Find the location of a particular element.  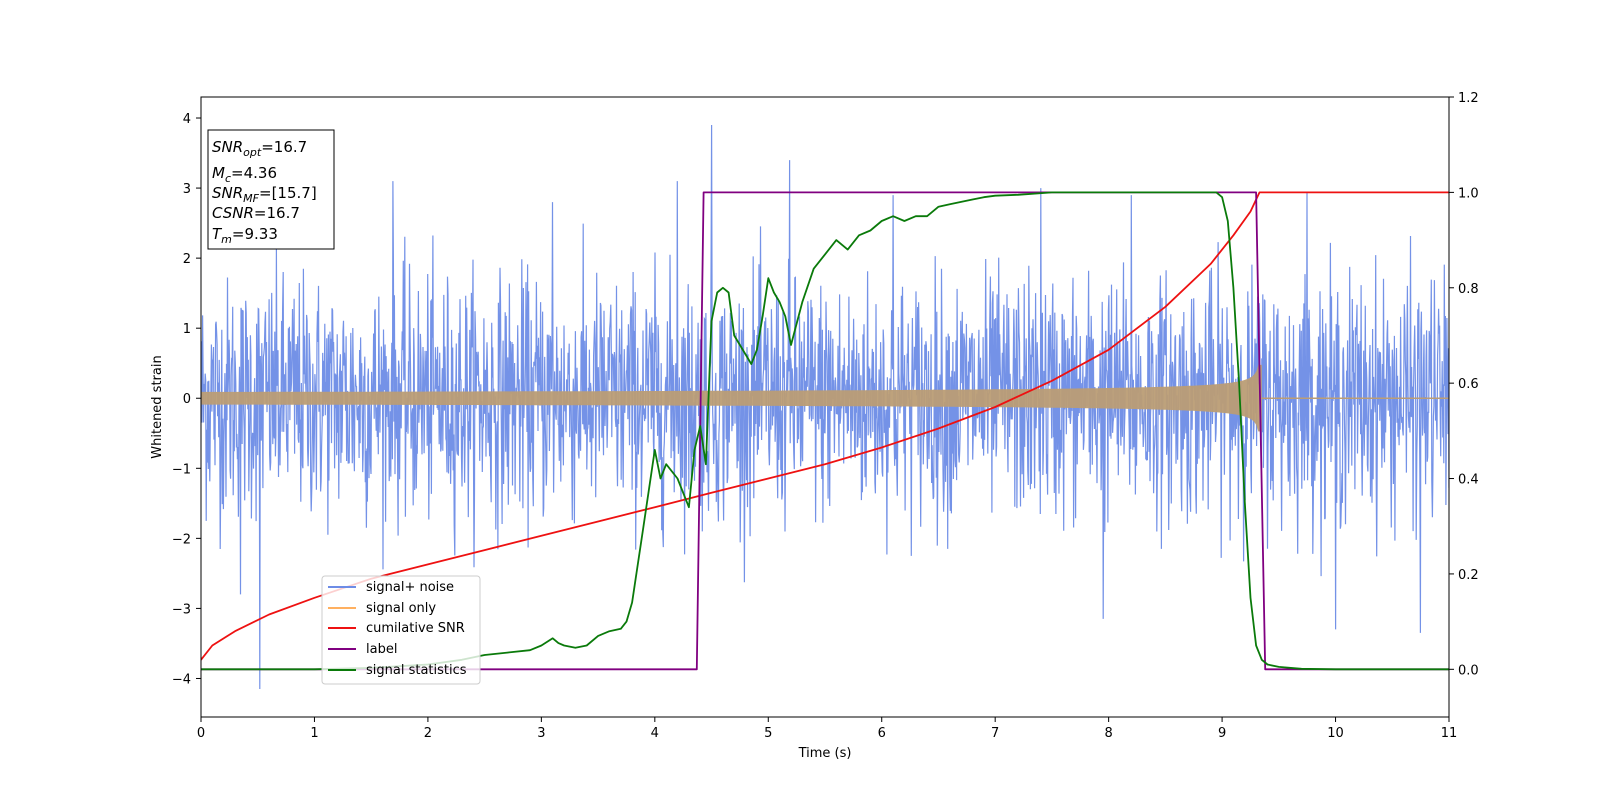

x-tick-label: 1 is located at coordinates (314, 733).